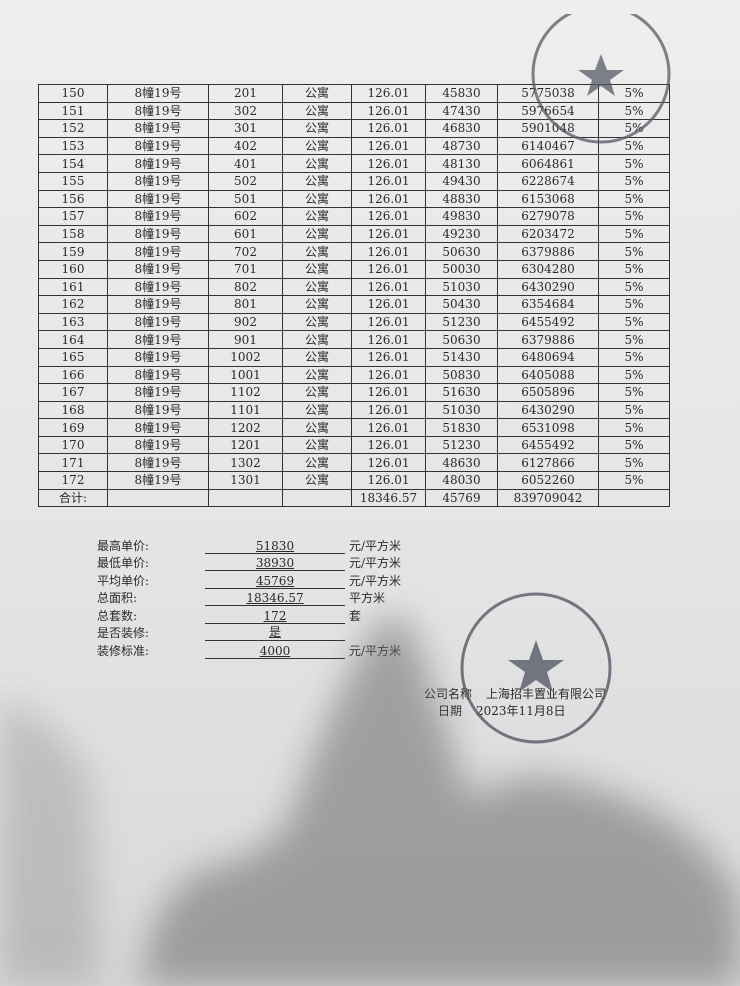  What do you see at coordinates (354, 463) in the screenshot?
I see `table-row: 171 8幢19号 1302 公寓 126.01 48630 6127866 5%` at bounding box center [354, 463].